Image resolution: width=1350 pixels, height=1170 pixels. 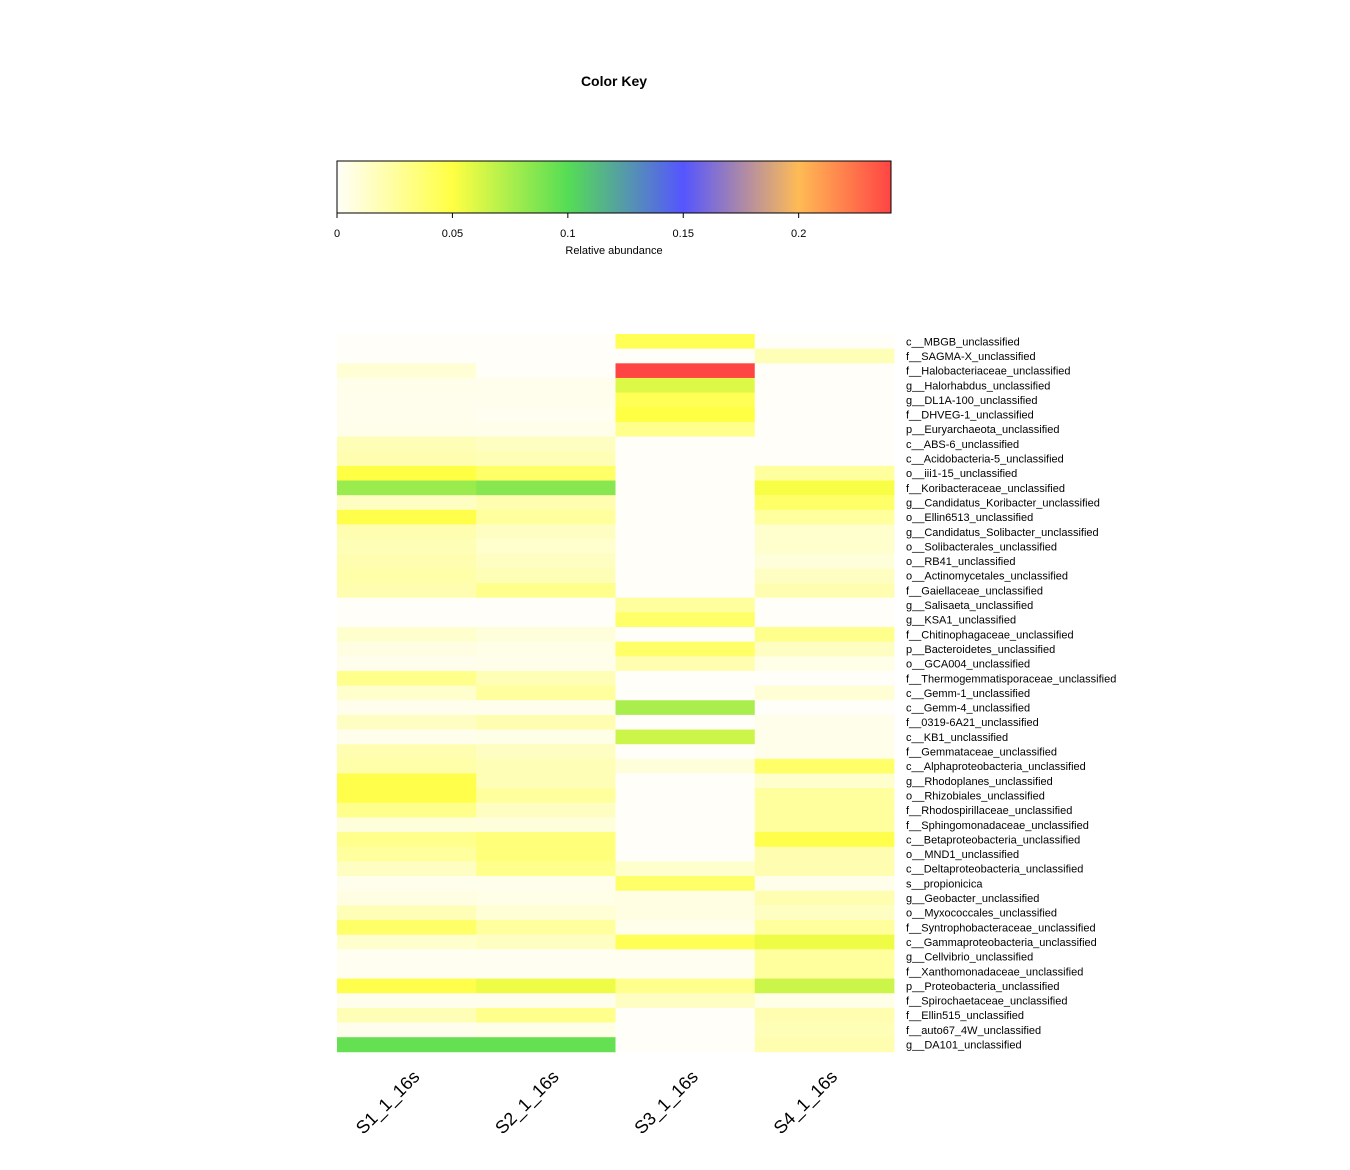 I want to click on row-label: c__Deltaproteobacteria_unclassified, so click(x=994, y=870).